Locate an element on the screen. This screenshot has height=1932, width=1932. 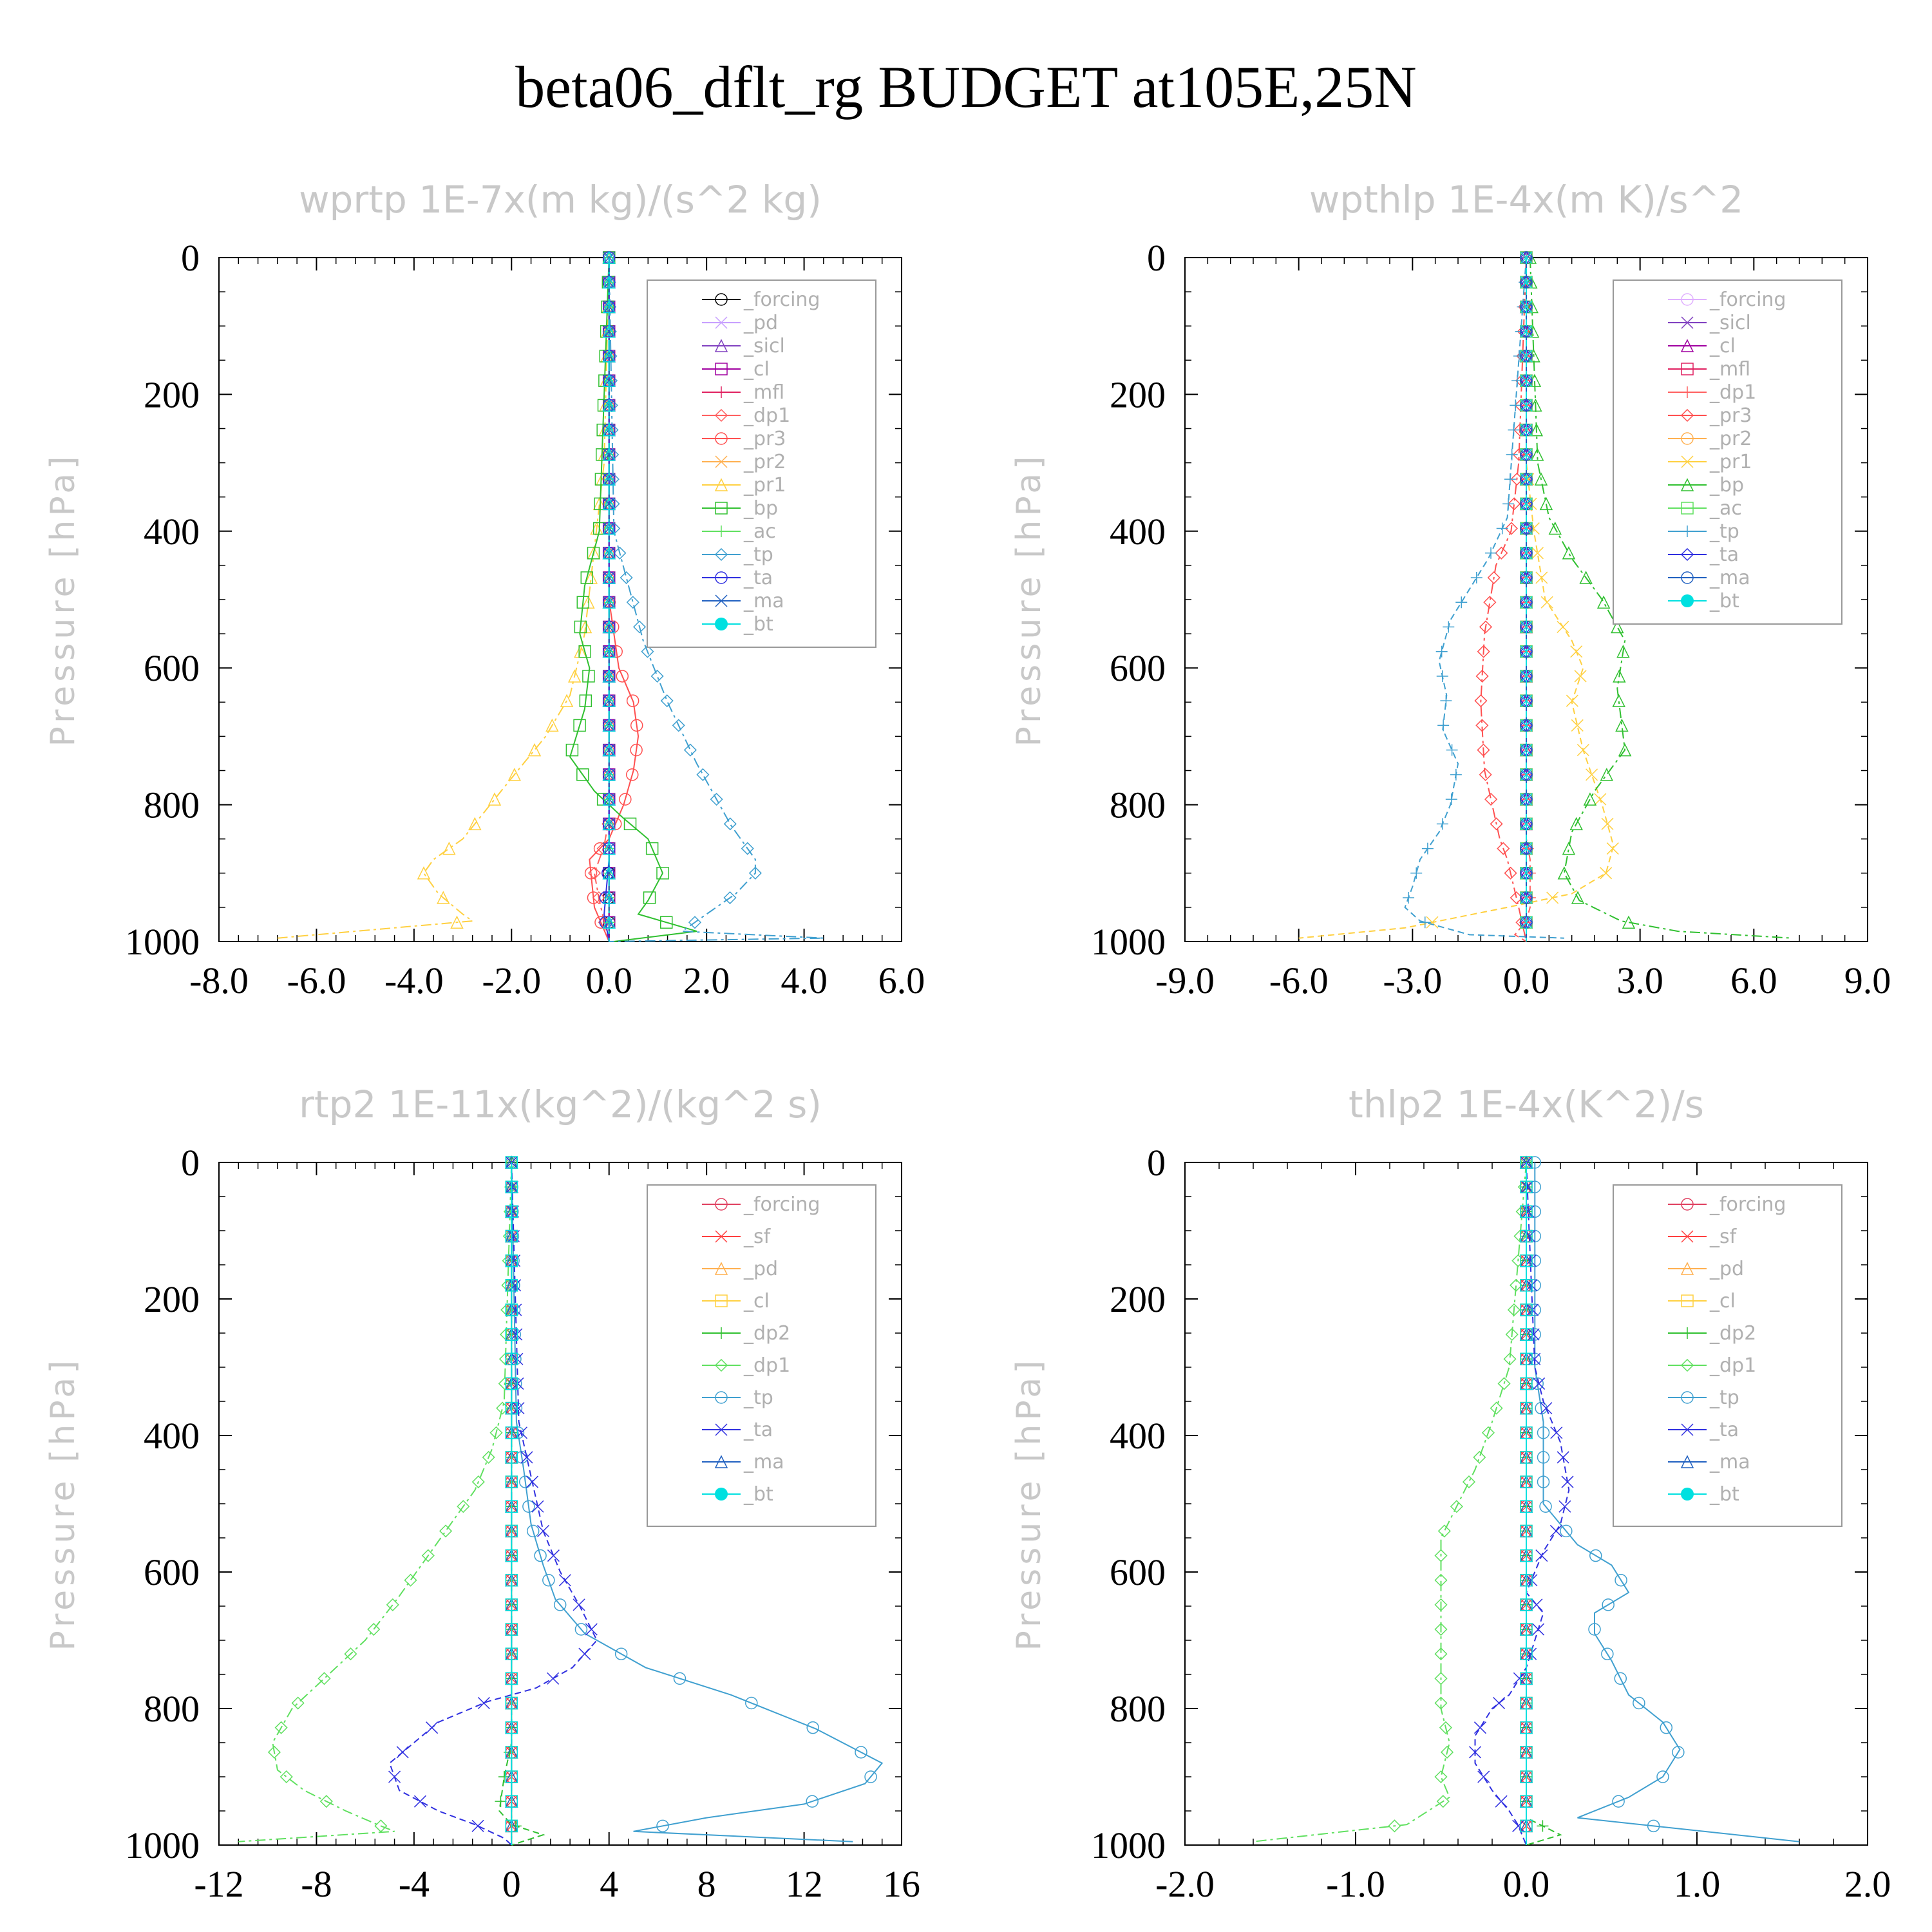
x-tick-label: -1.0 is located at coordinates (1355, 1884).